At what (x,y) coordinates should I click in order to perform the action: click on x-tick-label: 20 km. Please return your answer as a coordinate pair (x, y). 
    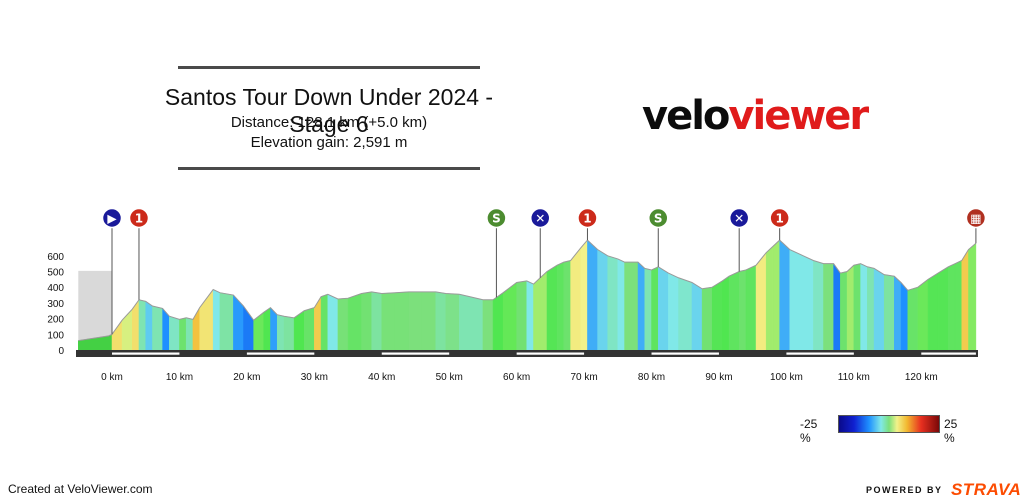
    Looking at the image, I should click on (246, 377).